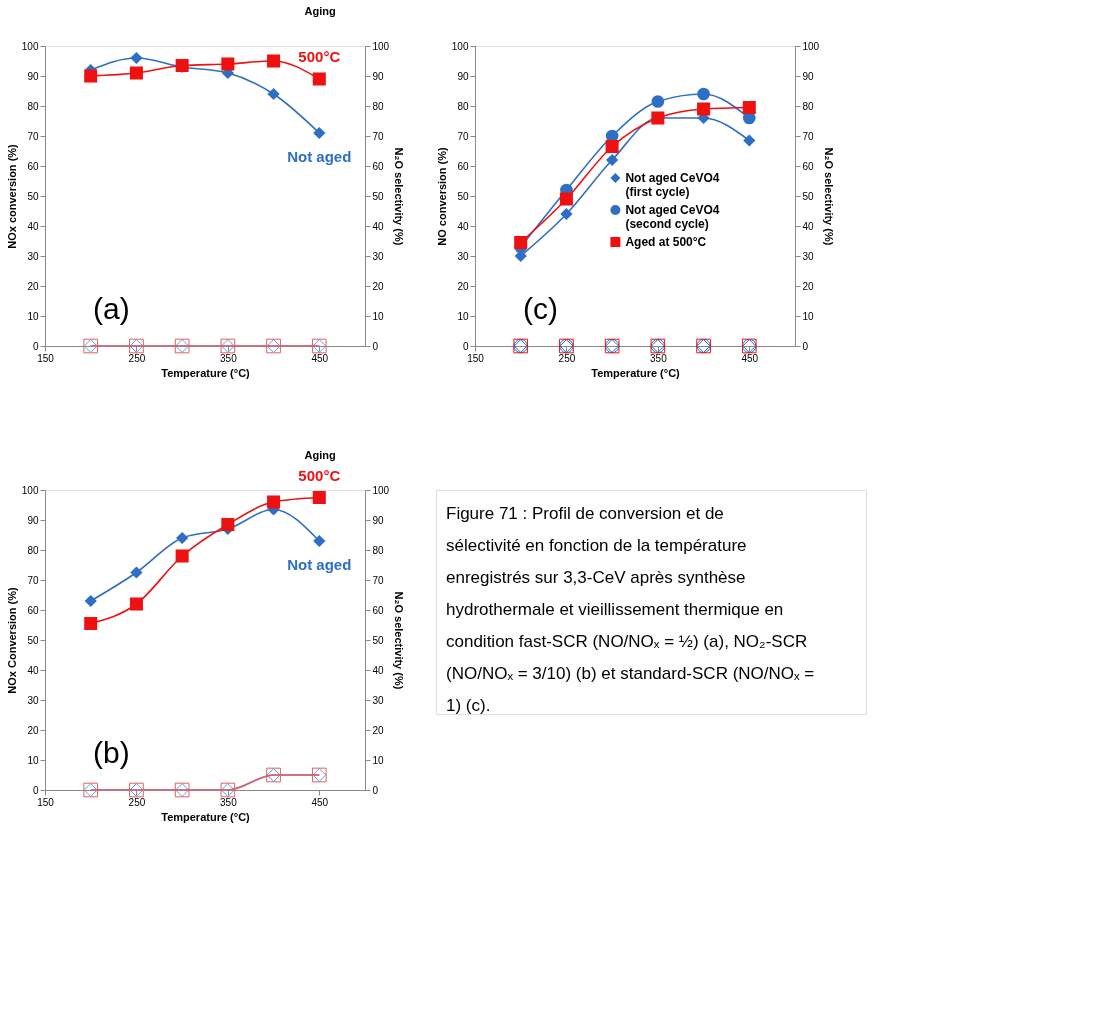  I want to click on y-axis-title: NO conversion (%), so click(441, 196).